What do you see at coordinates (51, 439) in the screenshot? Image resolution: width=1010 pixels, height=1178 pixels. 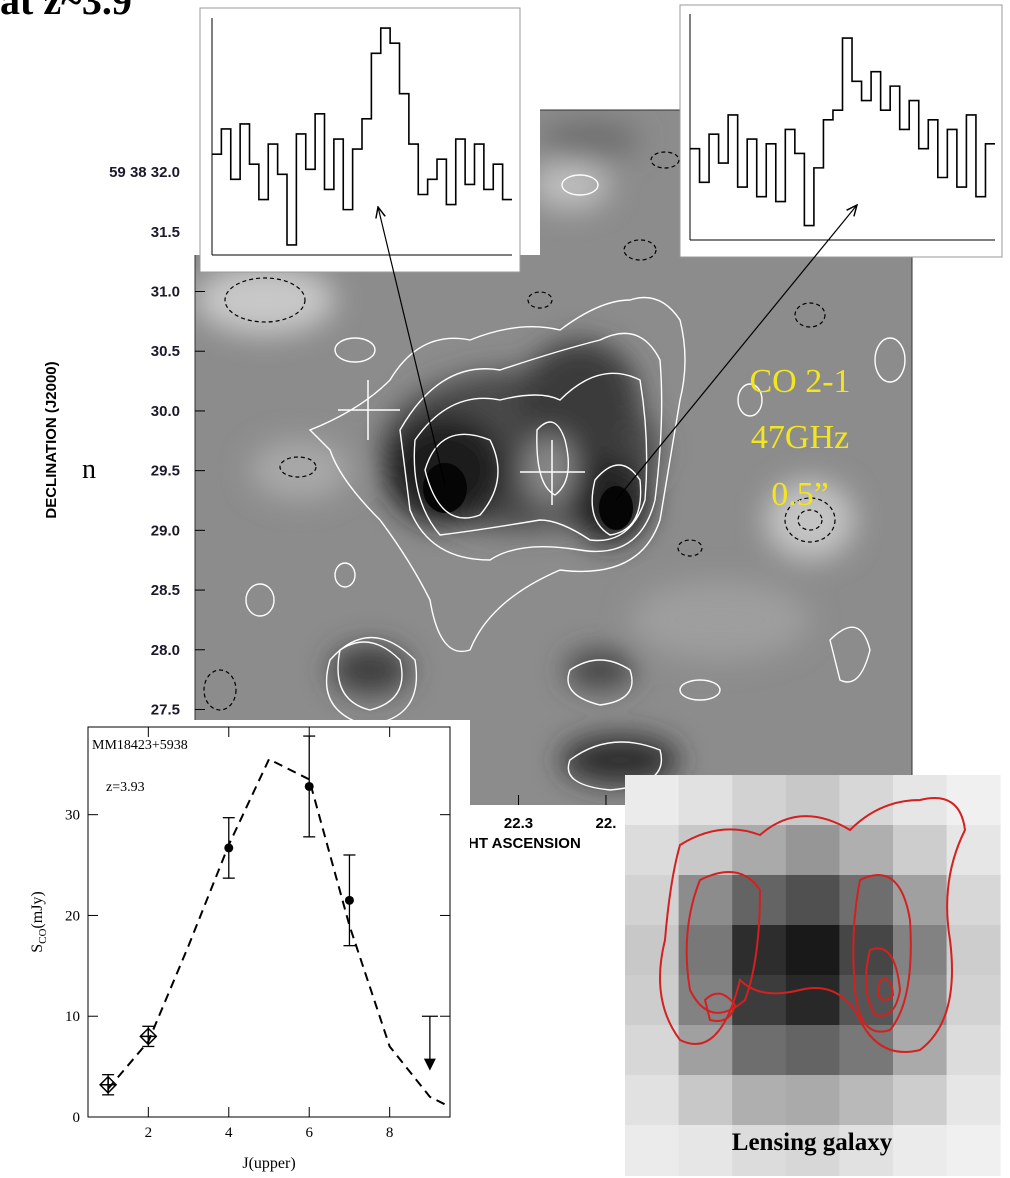 I see `map-y-label: DECLINATION (J2000)` at bounding box center [51, 439].